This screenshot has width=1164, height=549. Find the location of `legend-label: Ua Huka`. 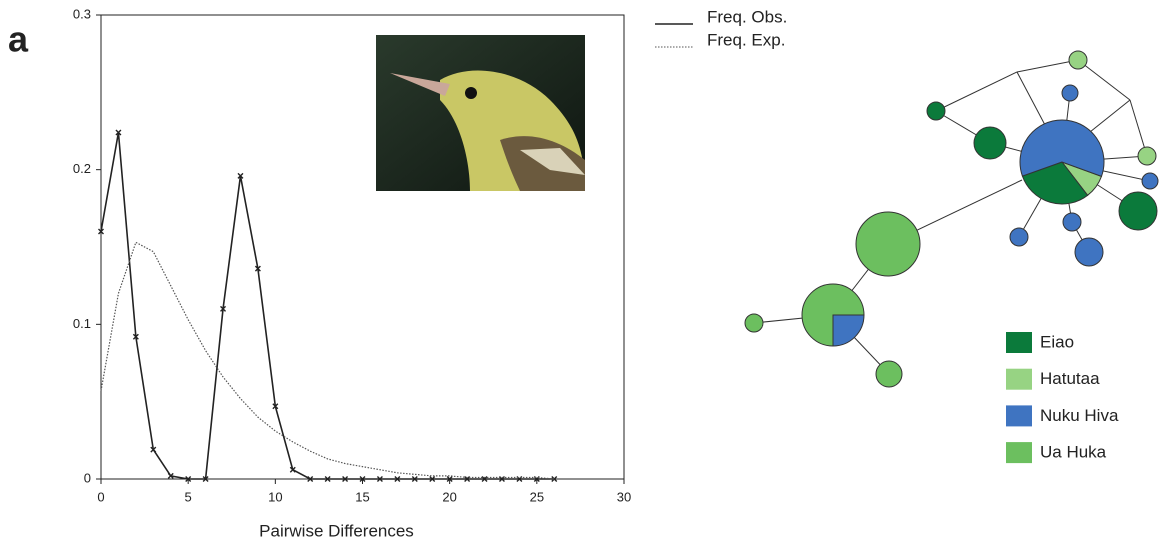

legend-label: Ua Huka is located at coordinates (1073, 452).